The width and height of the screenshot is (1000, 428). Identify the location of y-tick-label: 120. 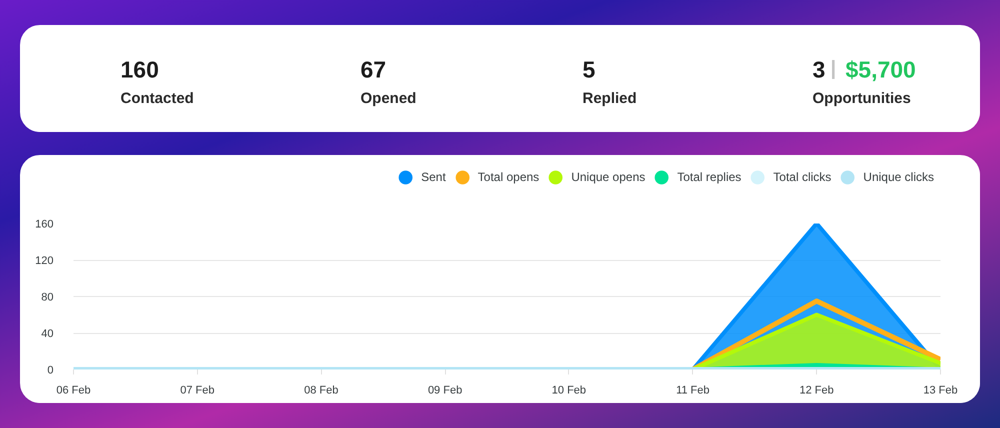
(44, 261).